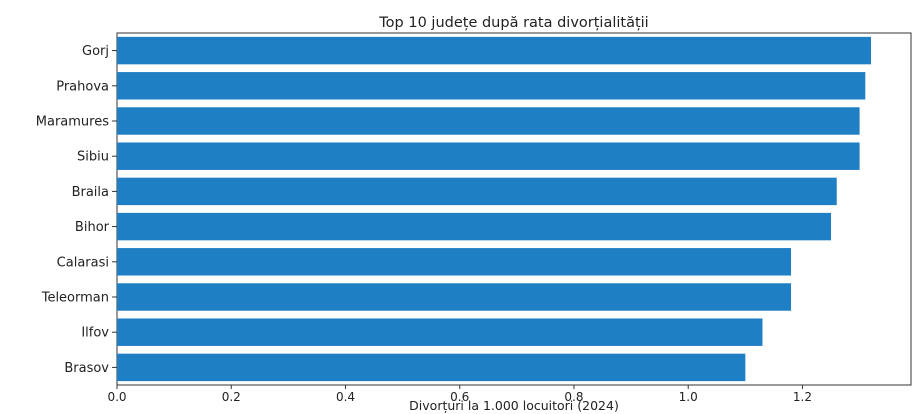  What do you see at coordinates (454, 262) in the screenshot?
I see `bar-calarasi` at bounding box center [454, 262].